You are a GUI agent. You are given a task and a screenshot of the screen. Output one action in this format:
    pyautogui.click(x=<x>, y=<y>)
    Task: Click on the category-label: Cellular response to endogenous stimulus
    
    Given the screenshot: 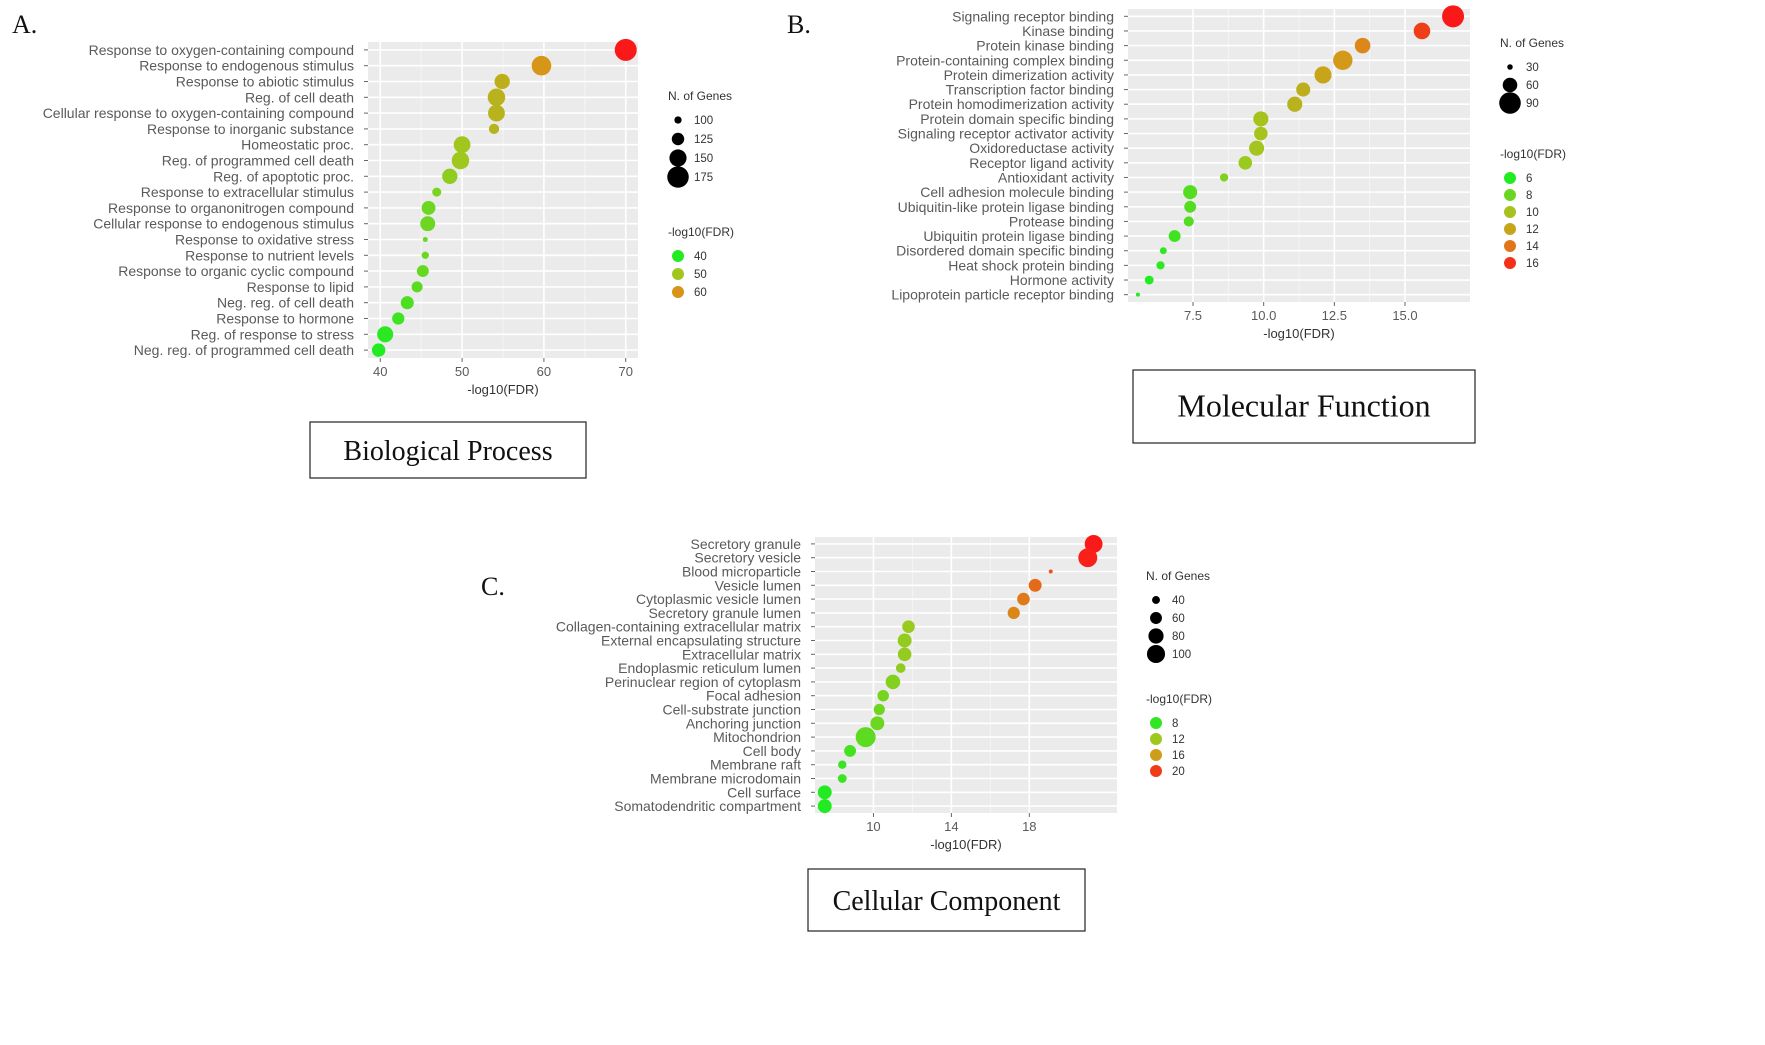 What is the action you would take?
    pyautogui.click(x=223, y=224)
    